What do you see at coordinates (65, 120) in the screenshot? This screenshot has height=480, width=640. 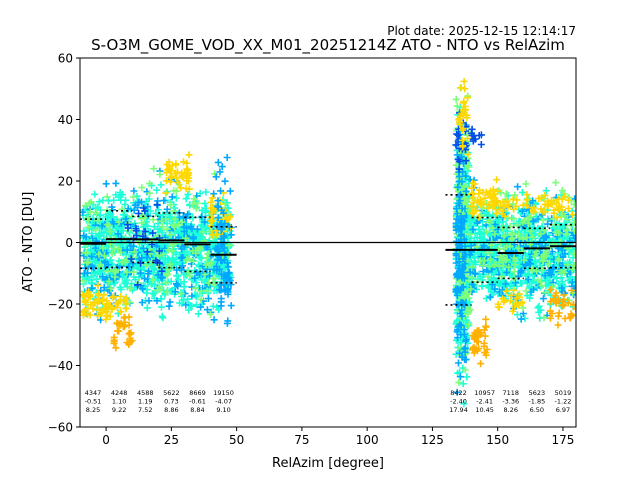 I see `y-tick-label: 40` at bounding box center [65, 120].